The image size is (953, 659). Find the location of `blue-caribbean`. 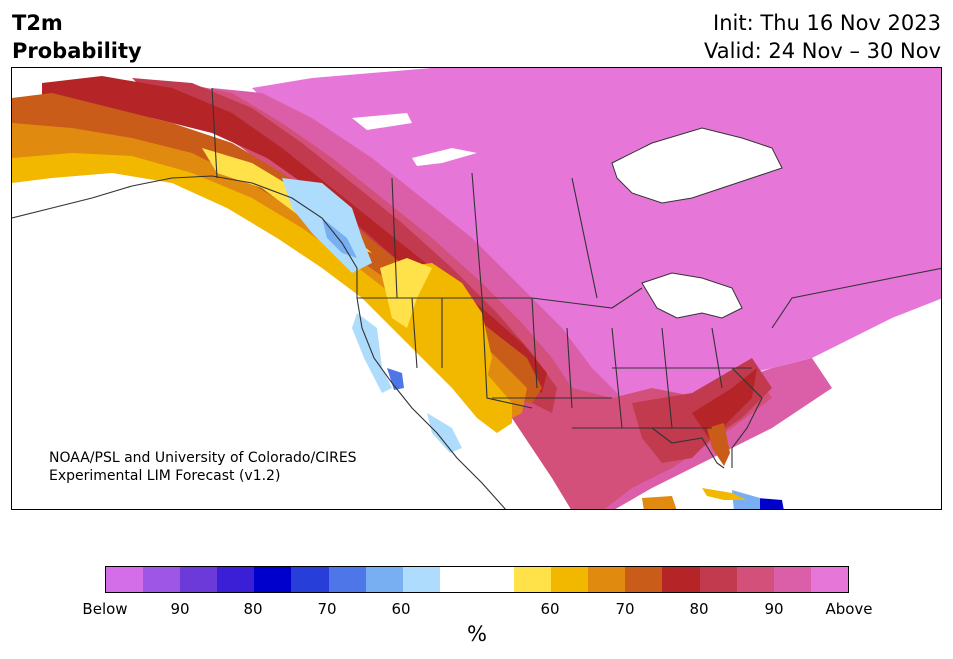

blue-caribbean is located at coordinates (770, 503).